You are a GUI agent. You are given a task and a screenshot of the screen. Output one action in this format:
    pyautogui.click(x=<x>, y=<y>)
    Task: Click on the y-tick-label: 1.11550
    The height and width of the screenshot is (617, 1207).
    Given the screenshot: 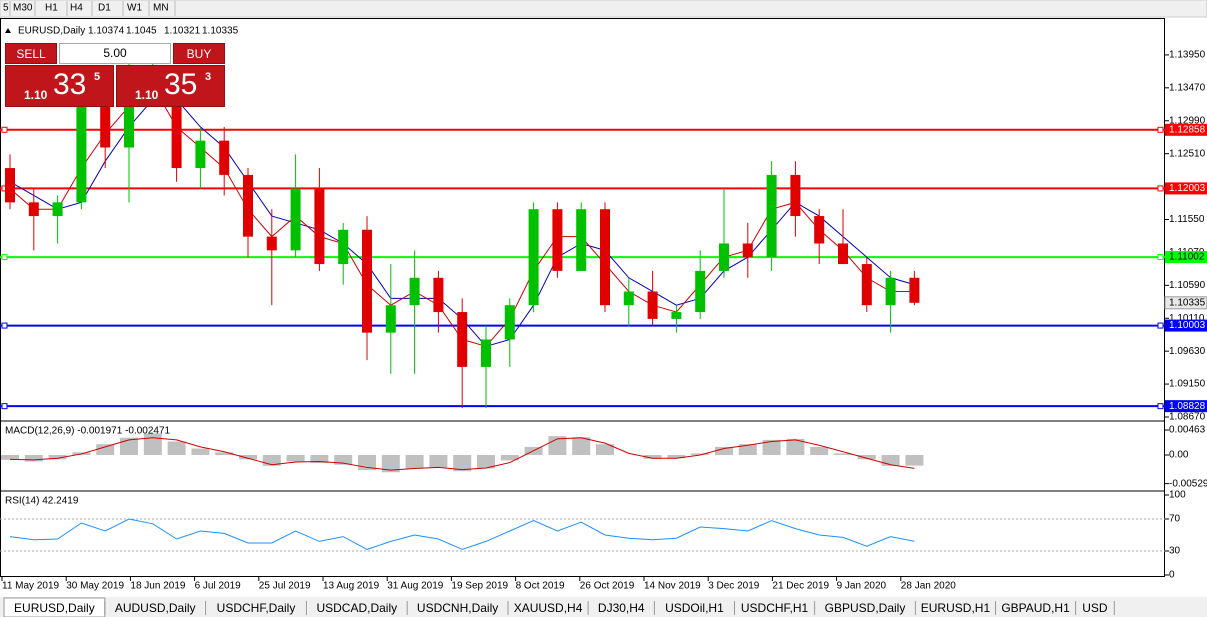 What is the action you would take?
    pyautogui.click(x=1187, y=219)
    